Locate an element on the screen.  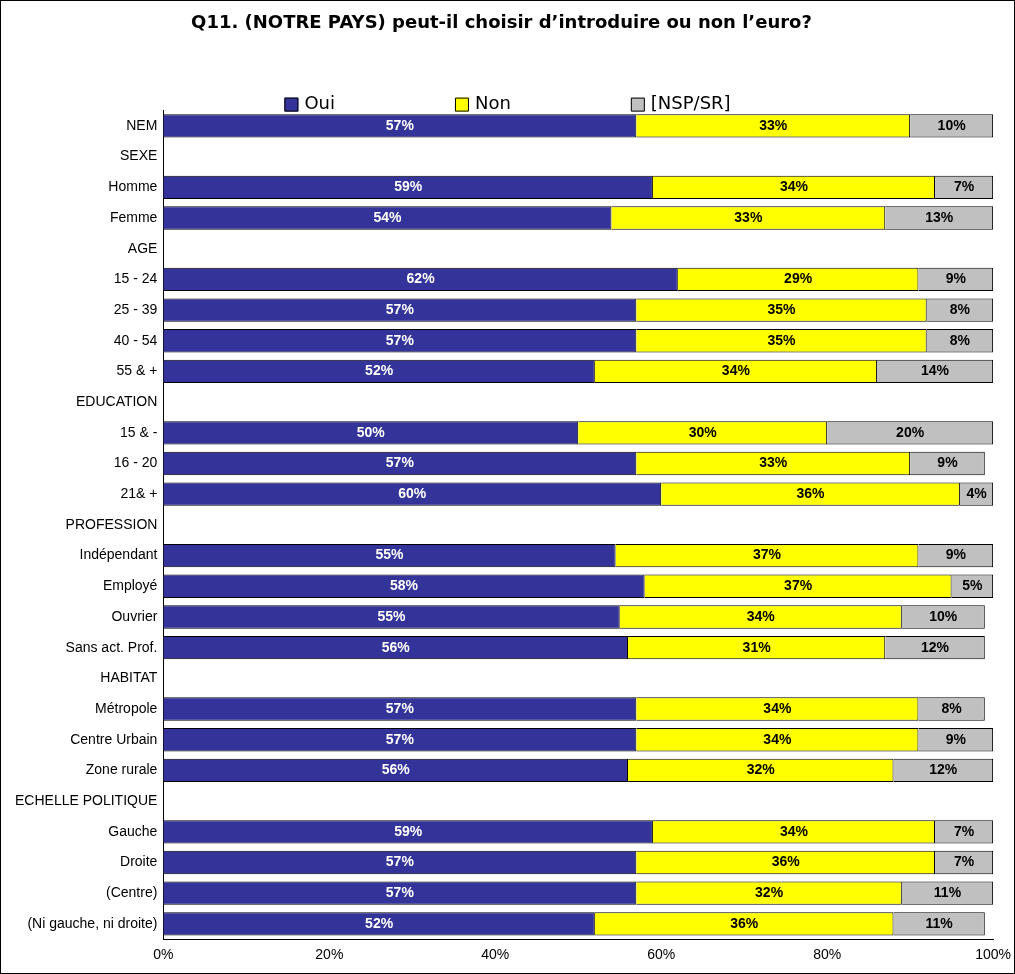
y-tick-label: EDUCATION is located at coordinates (116, 401).